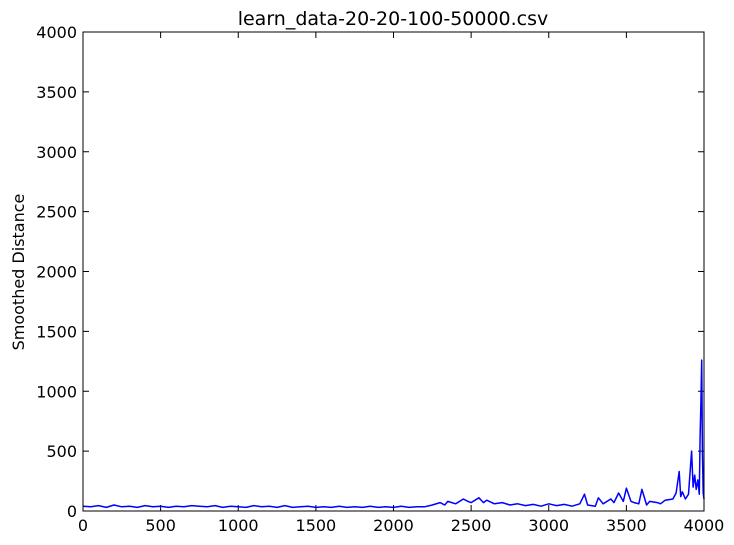  What do you see at coordinates (548, 525) in the screenshot?
I see `x-tick-label-6: 3000` at bounding box center [548, 525].